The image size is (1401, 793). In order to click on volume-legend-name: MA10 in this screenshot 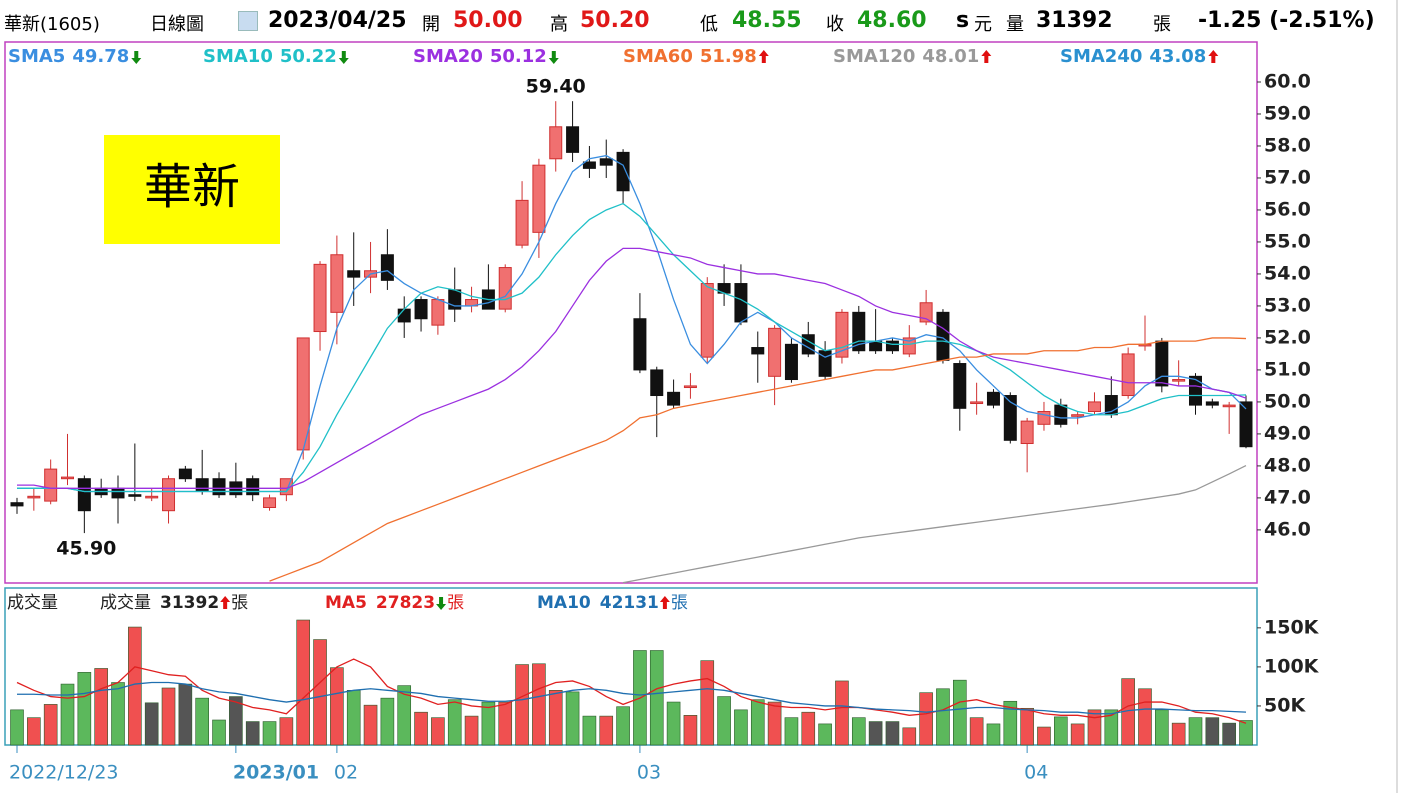, I will do `click(564, 603)`.